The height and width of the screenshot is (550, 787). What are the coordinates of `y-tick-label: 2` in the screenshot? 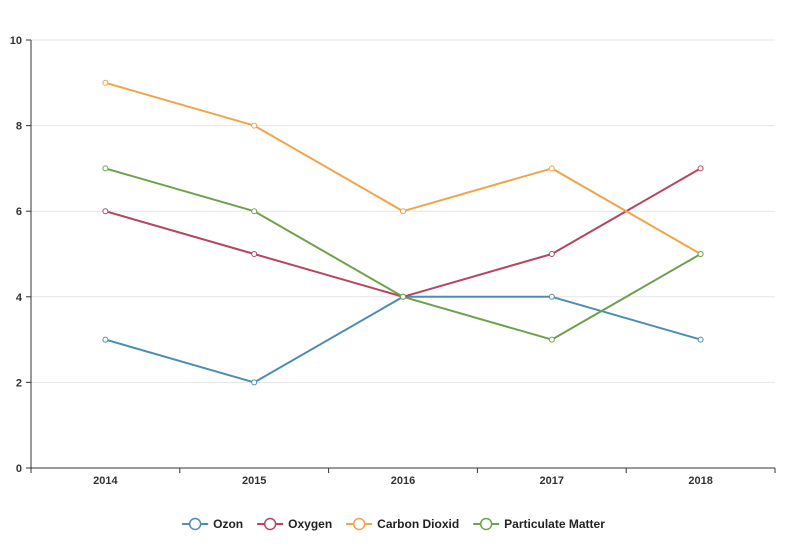 It's located at (19, 383).